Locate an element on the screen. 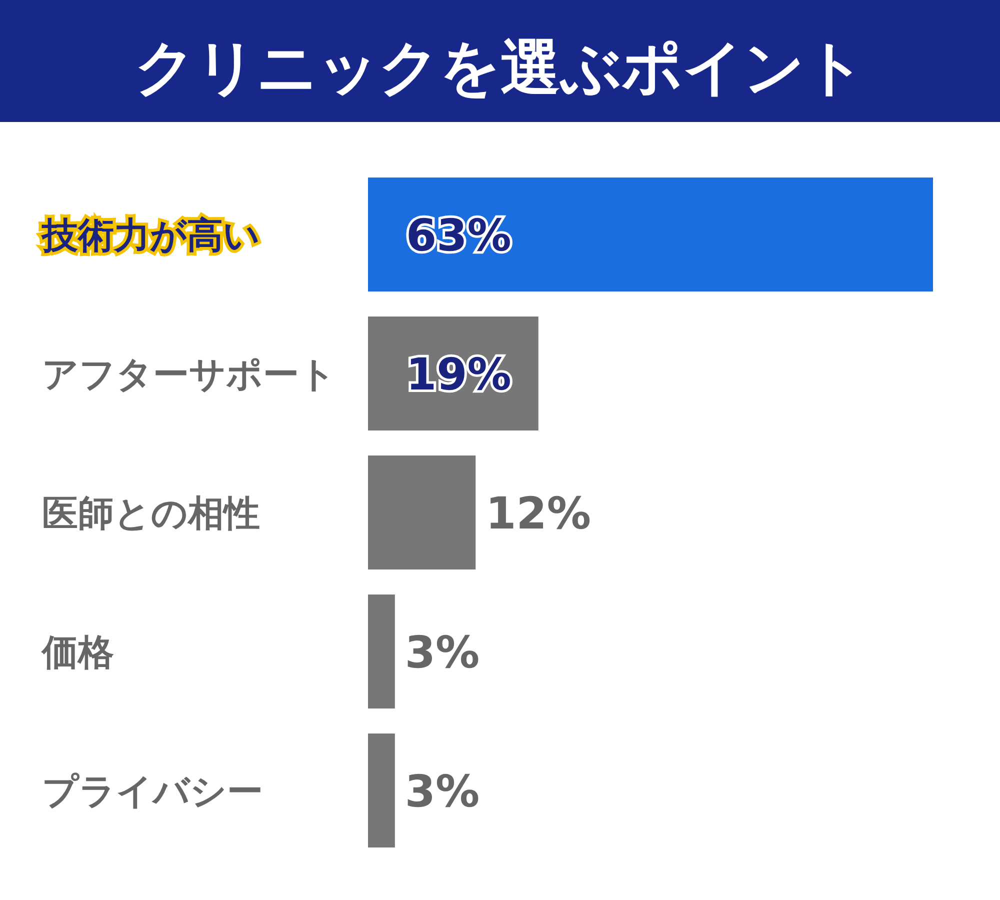 This screenshot has height=900, width=1000. y-tick-label: プライバシー is located at coordinates (152, 792).